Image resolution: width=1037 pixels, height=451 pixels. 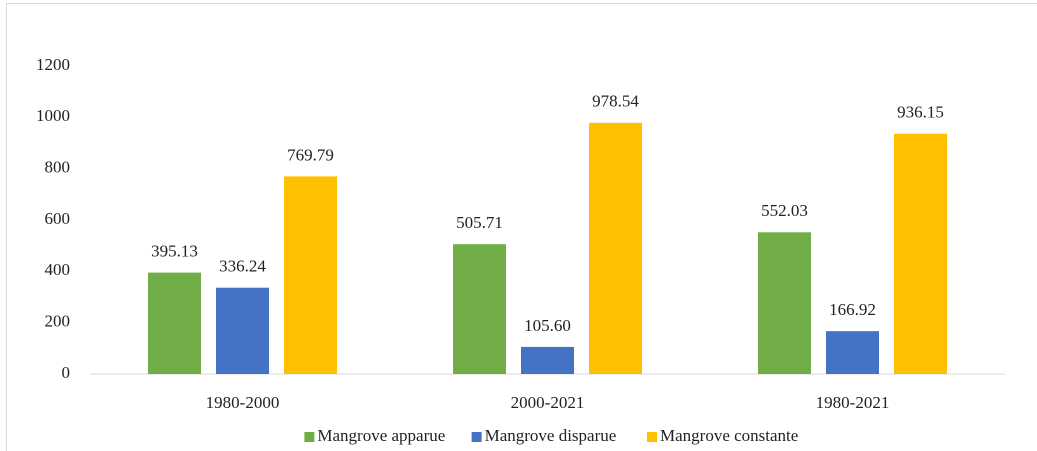 I want to click on legend-label: Mangrove disparue, so click(x=551, y=435).